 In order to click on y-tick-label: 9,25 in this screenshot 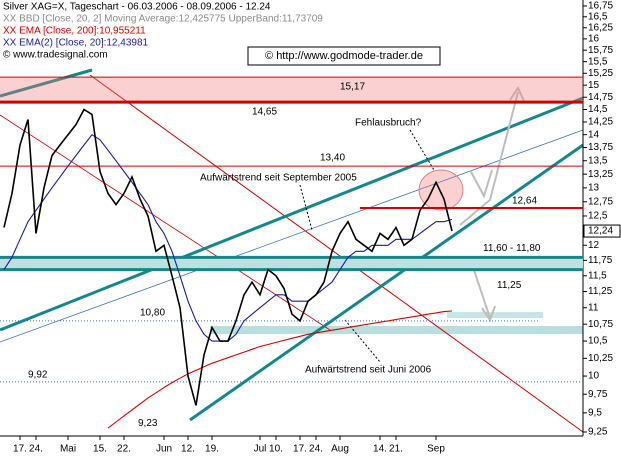, I will do `click(598, 432)`.